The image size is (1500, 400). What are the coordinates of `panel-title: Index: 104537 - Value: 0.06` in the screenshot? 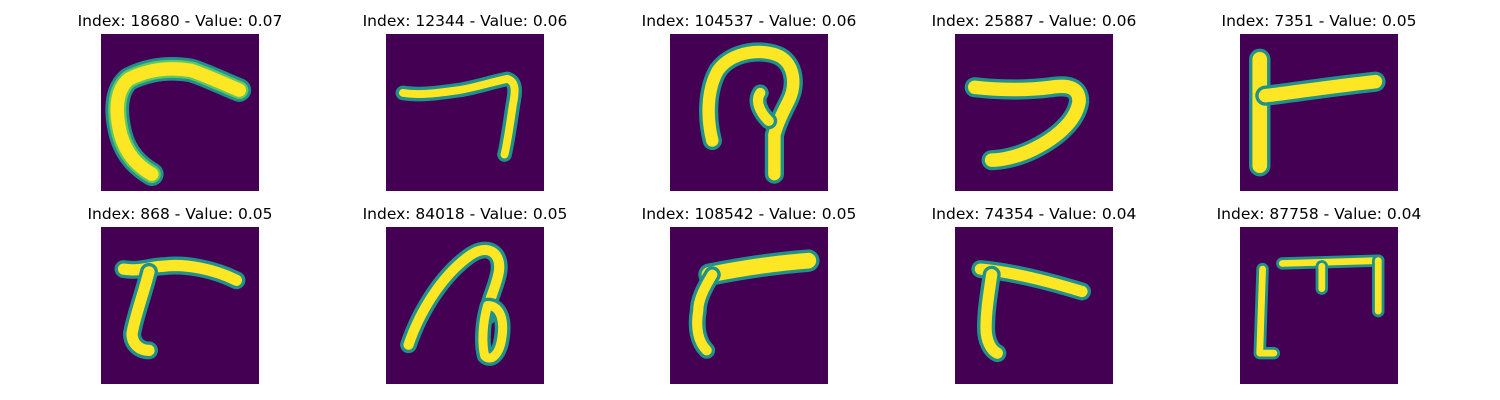 It's located at (749, 21).